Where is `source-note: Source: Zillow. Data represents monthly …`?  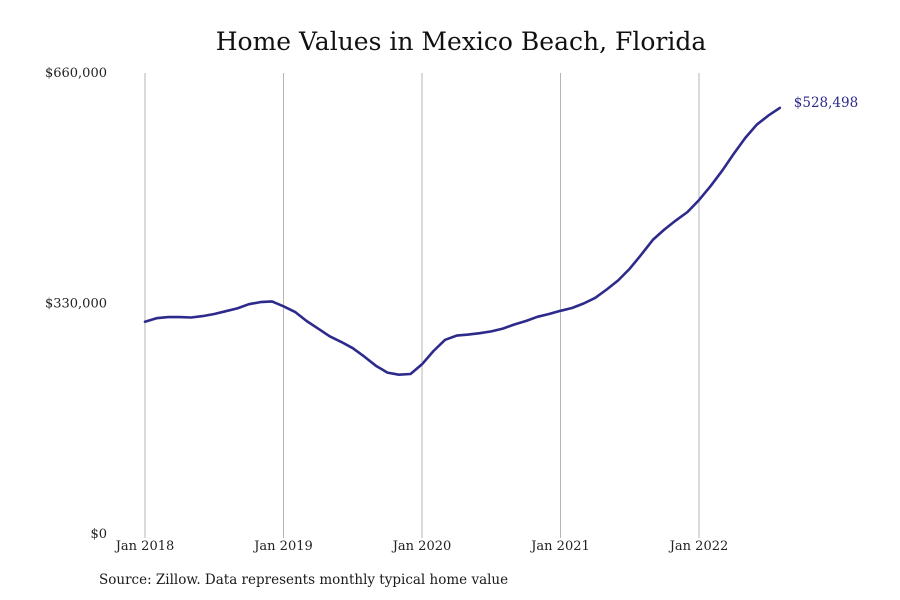
source-note: Source: Zillow. Data represents monthly … is located at coordinates (304, 580).